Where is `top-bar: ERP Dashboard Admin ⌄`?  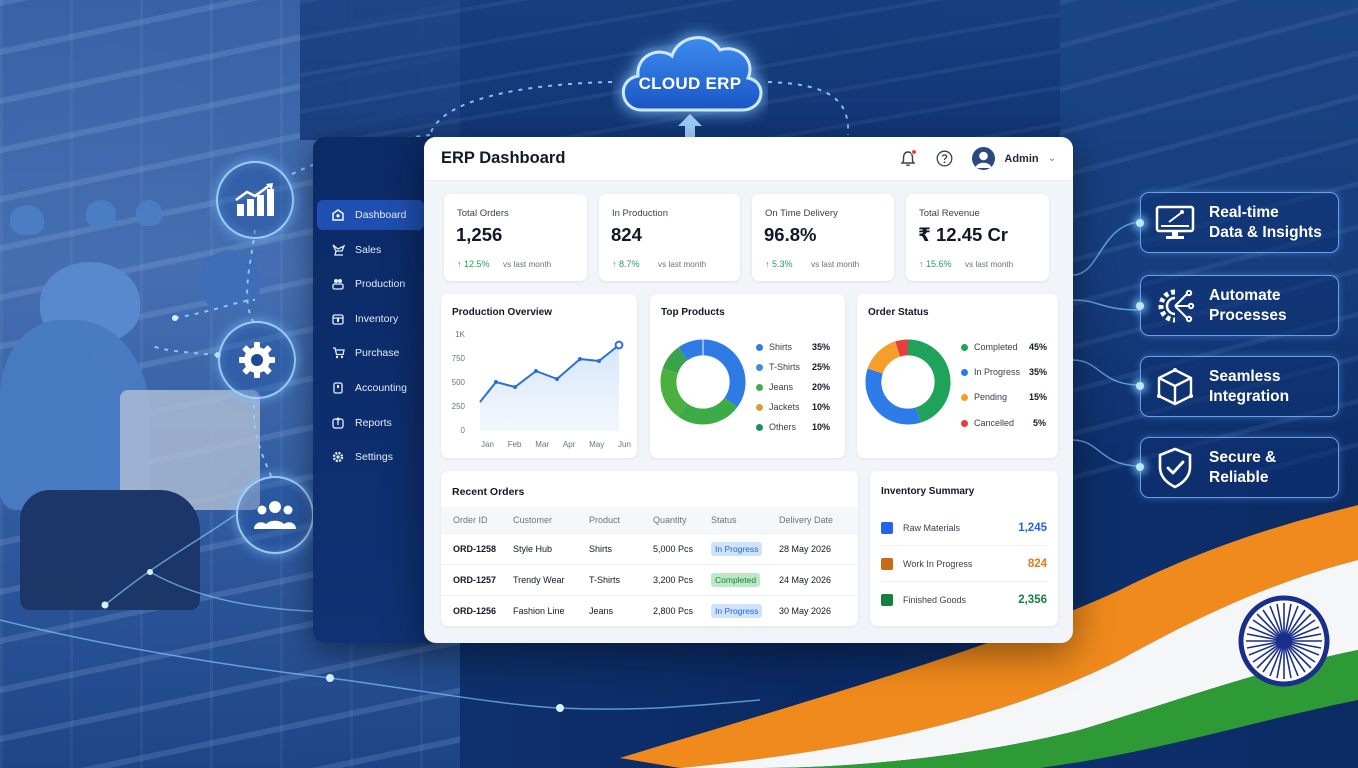
top-bar: ERP Dashboard Admin ⌄ is located at coordinates (748, 159).